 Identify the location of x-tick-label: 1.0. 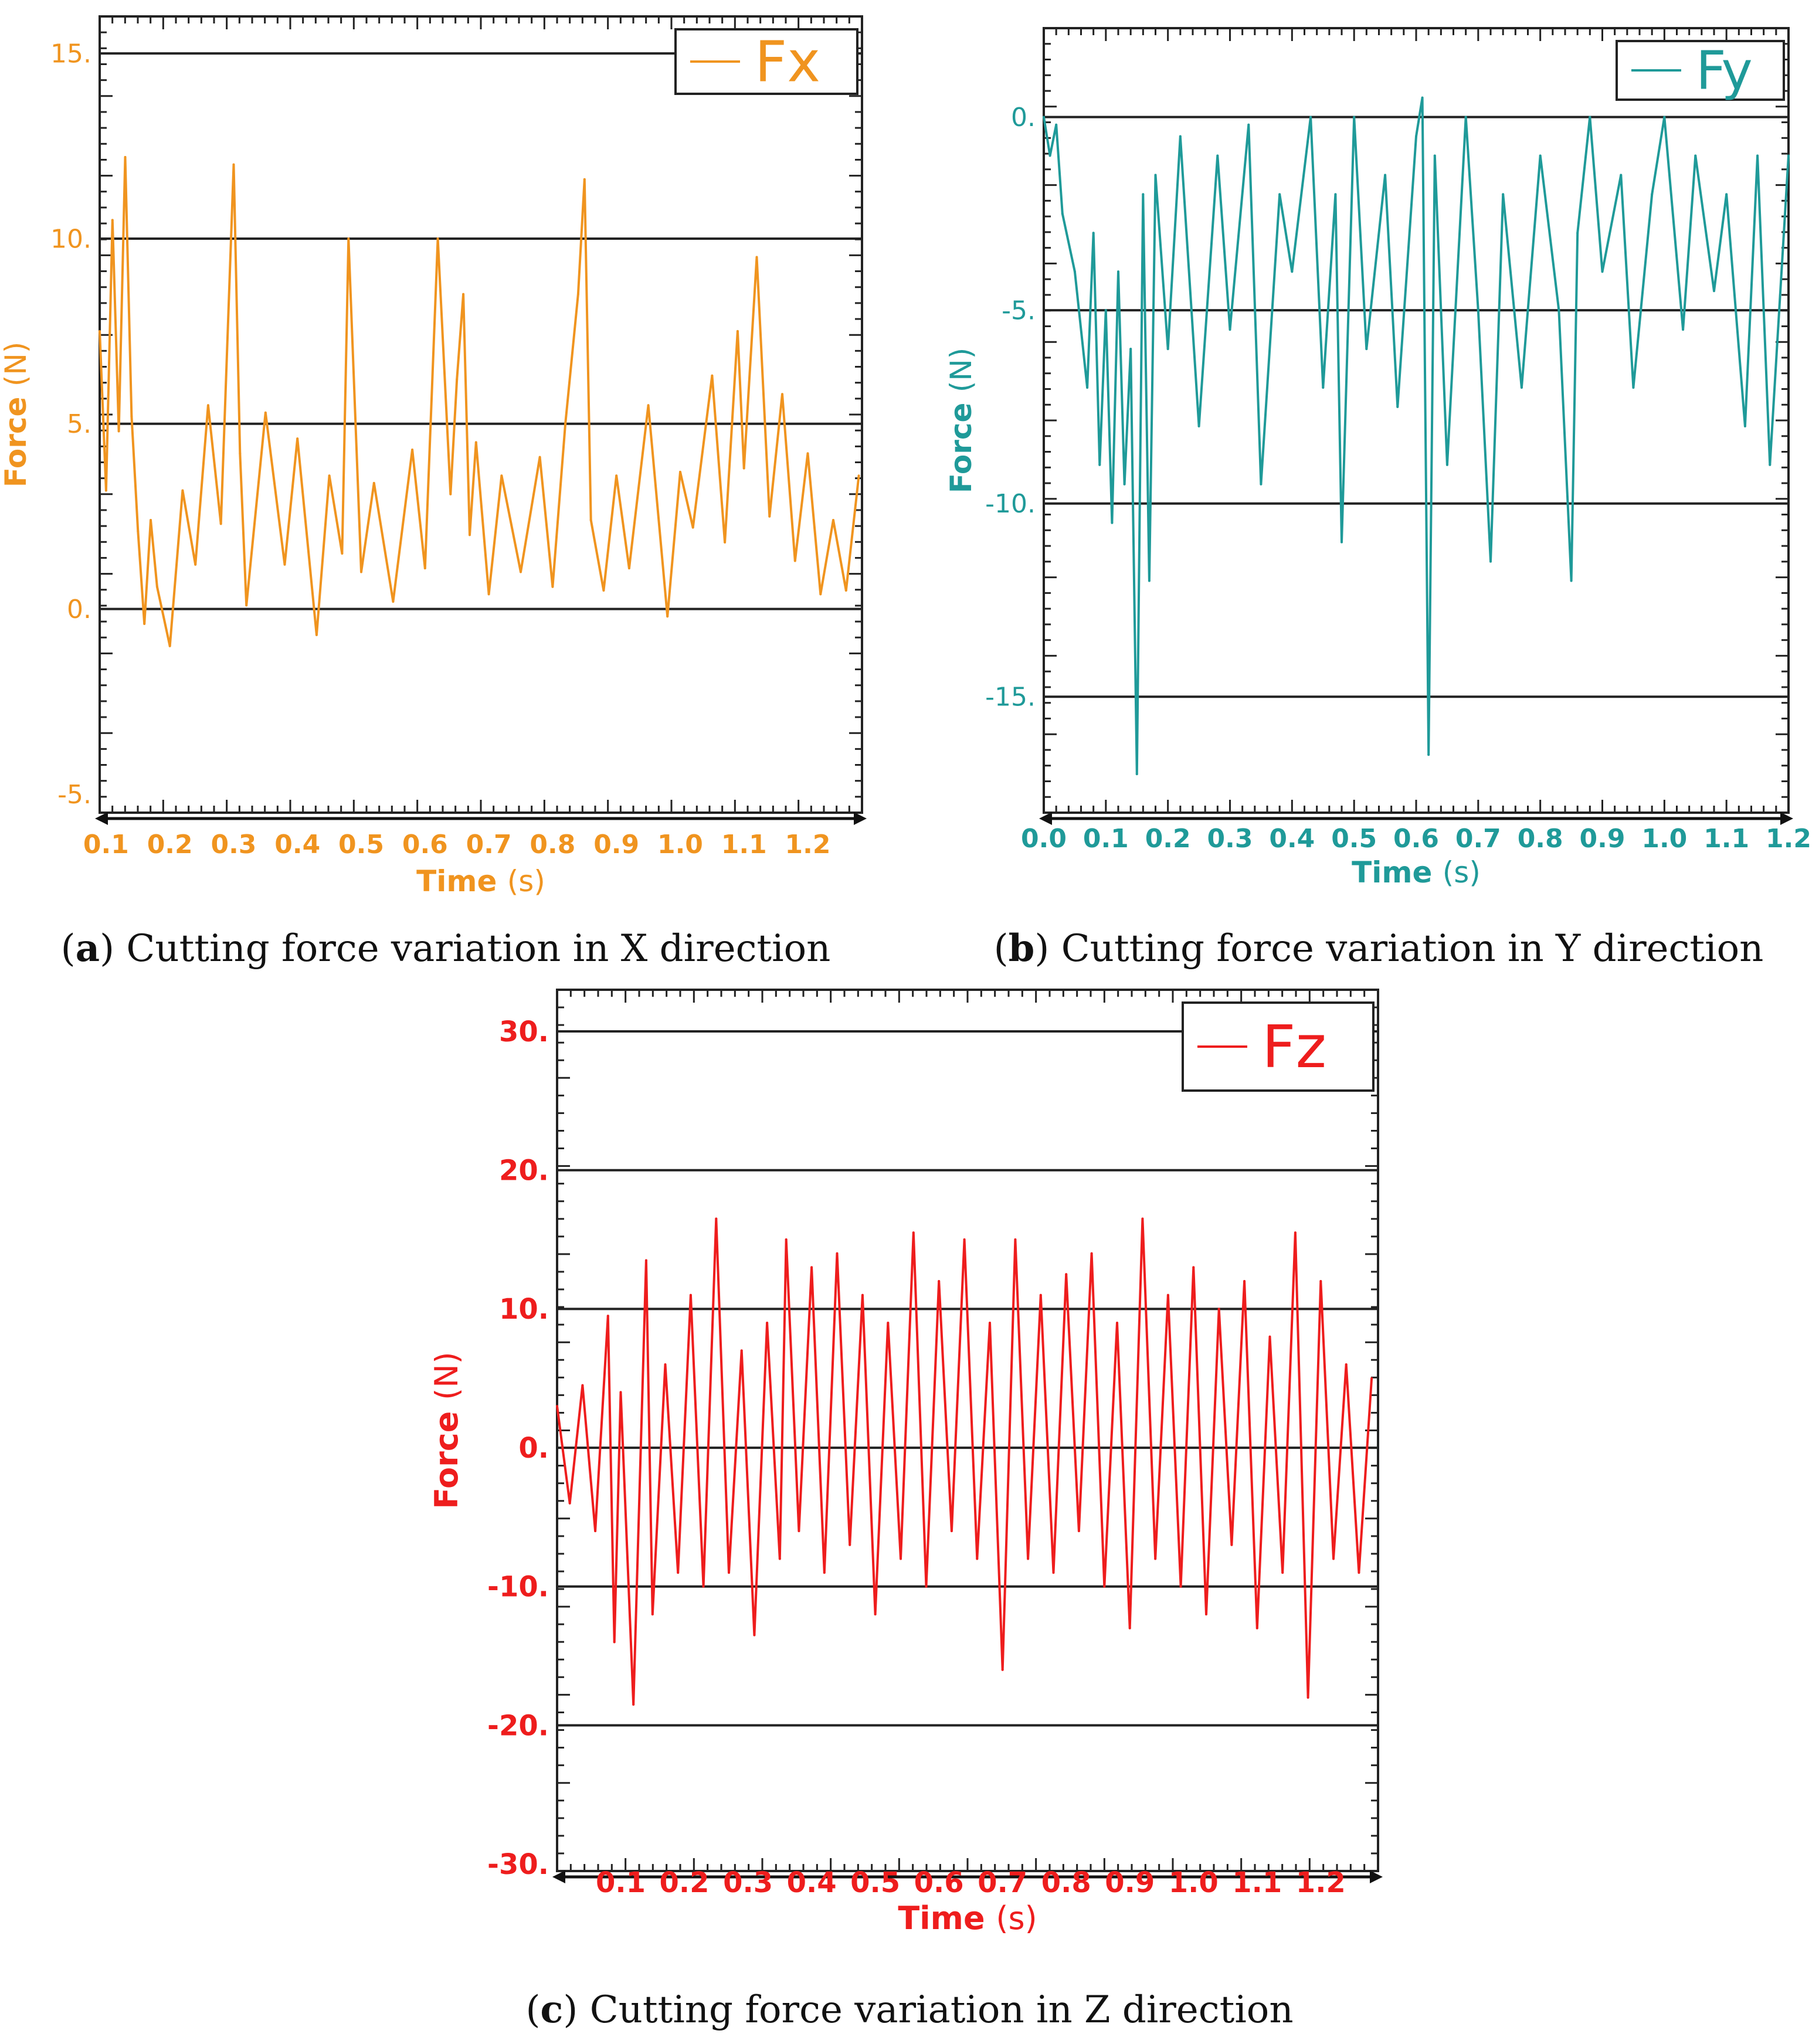
(680, 845).